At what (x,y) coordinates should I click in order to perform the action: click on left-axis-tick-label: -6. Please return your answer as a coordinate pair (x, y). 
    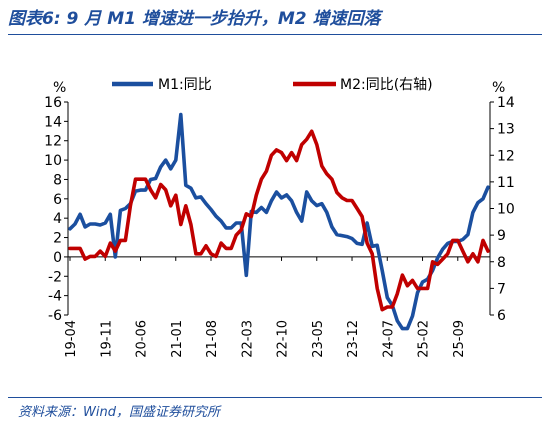
    Looking at the image, I should click on (55, 316).